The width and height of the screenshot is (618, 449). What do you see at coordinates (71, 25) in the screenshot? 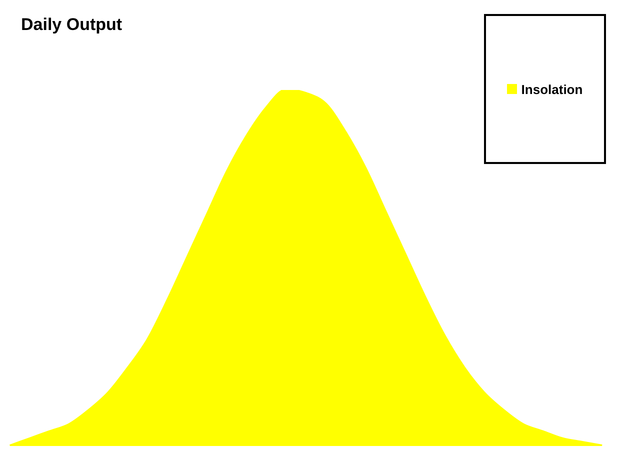
I see `chart-title: Daily Output` at bounding box center [71, 25].